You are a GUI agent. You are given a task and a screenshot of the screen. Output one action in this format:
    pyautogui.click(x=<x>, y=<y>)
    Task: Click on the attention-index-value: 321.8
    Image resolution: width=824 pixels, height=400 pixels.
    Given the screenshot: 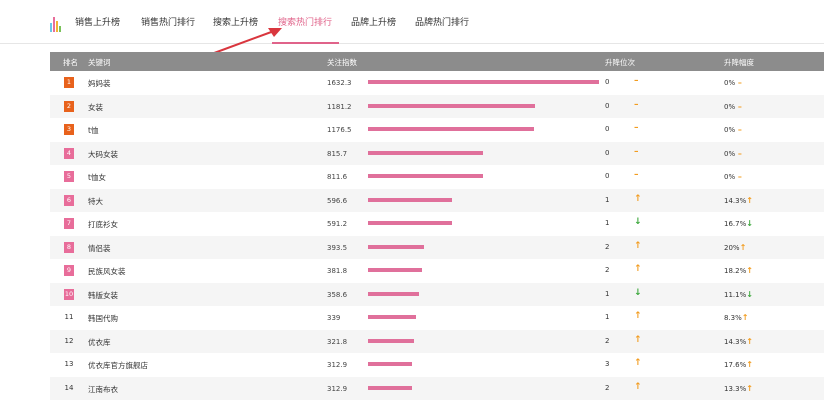 What is the action you would take?
    pyautogui.click(x=337, y=341)
    